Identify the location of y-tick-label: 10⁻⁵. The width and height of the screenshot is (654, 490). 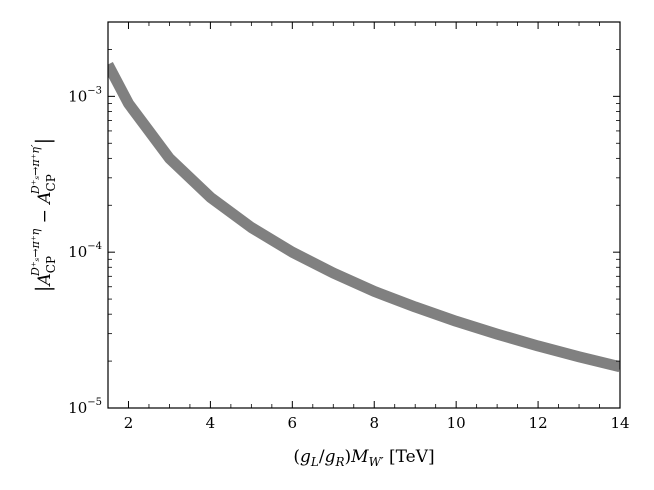
(85, 407).